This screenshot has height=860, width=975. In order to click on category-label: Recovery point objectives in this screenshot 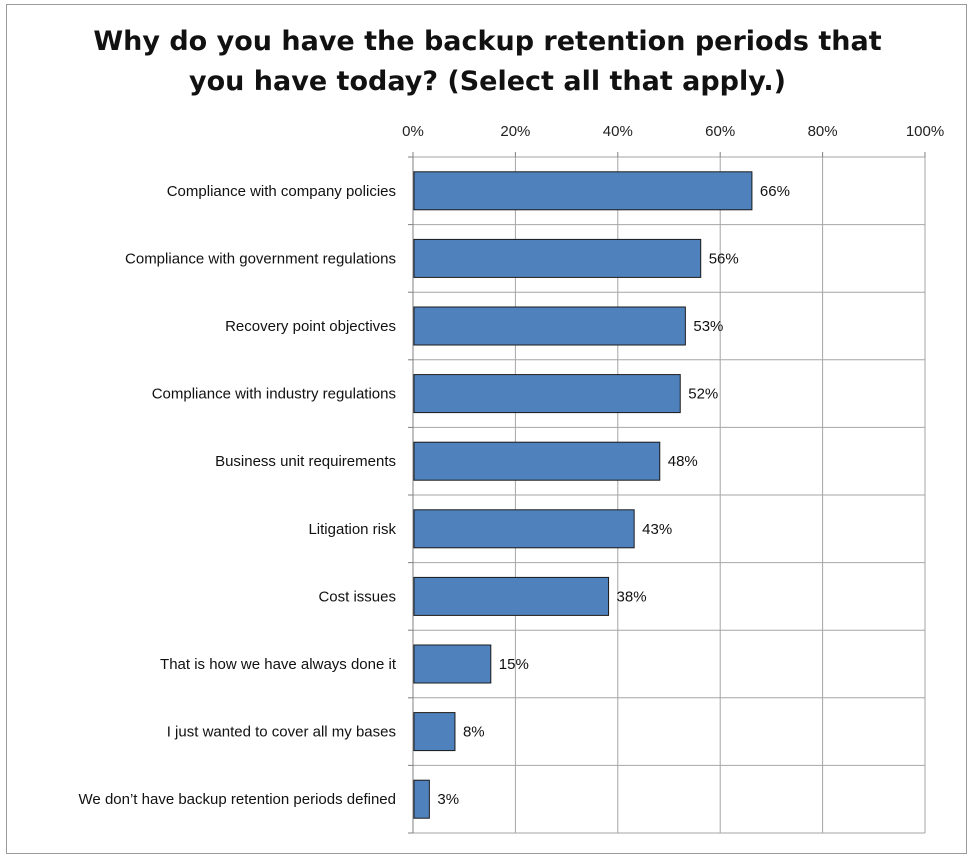, I will do `click(310, 326)`.